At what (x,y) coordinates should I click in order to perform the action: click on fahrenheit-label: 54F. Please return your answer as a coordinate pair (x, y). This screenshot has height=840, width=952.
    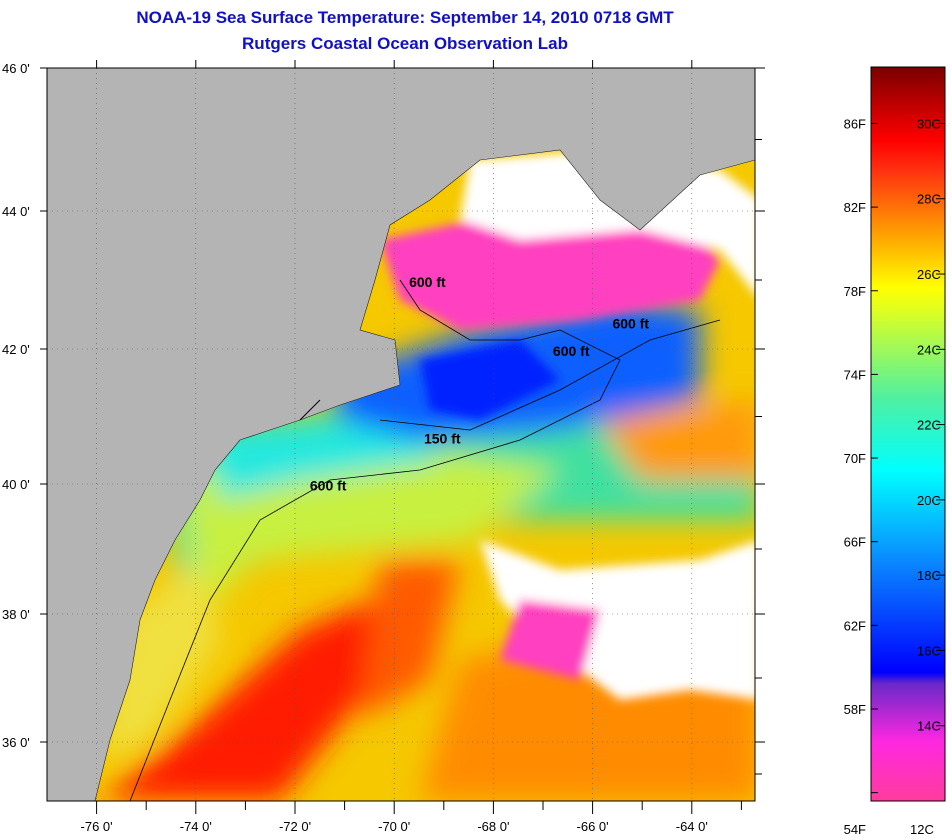
    Looking at the image, I should click on (855, 829).